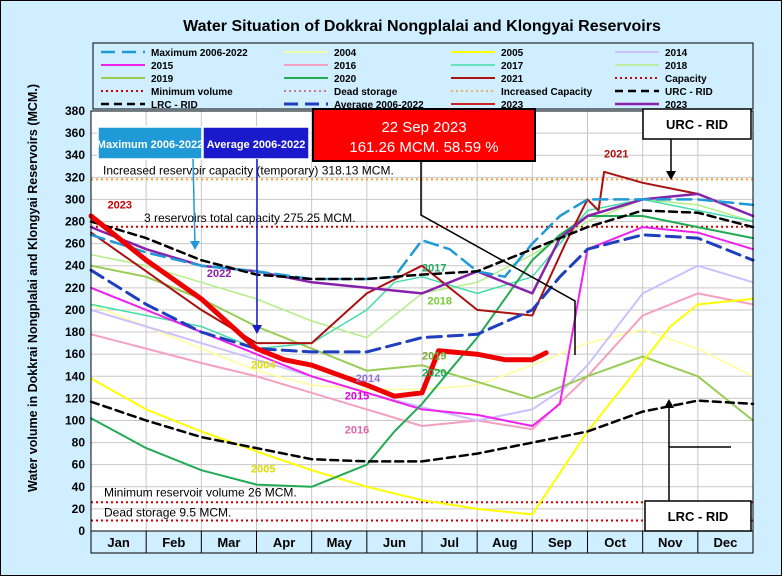 The width and height of the screenshot is (782, 580). Describe the element at coordinates (686, 79) in the screenshot. I see `legend-label: Capacity` at that location.